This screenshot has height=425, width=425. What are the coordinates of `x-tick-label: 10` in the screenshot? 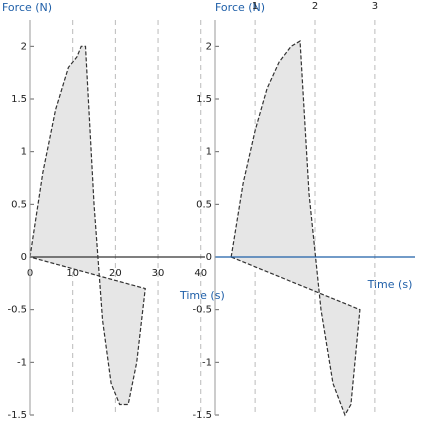 It's located at (72, 273).